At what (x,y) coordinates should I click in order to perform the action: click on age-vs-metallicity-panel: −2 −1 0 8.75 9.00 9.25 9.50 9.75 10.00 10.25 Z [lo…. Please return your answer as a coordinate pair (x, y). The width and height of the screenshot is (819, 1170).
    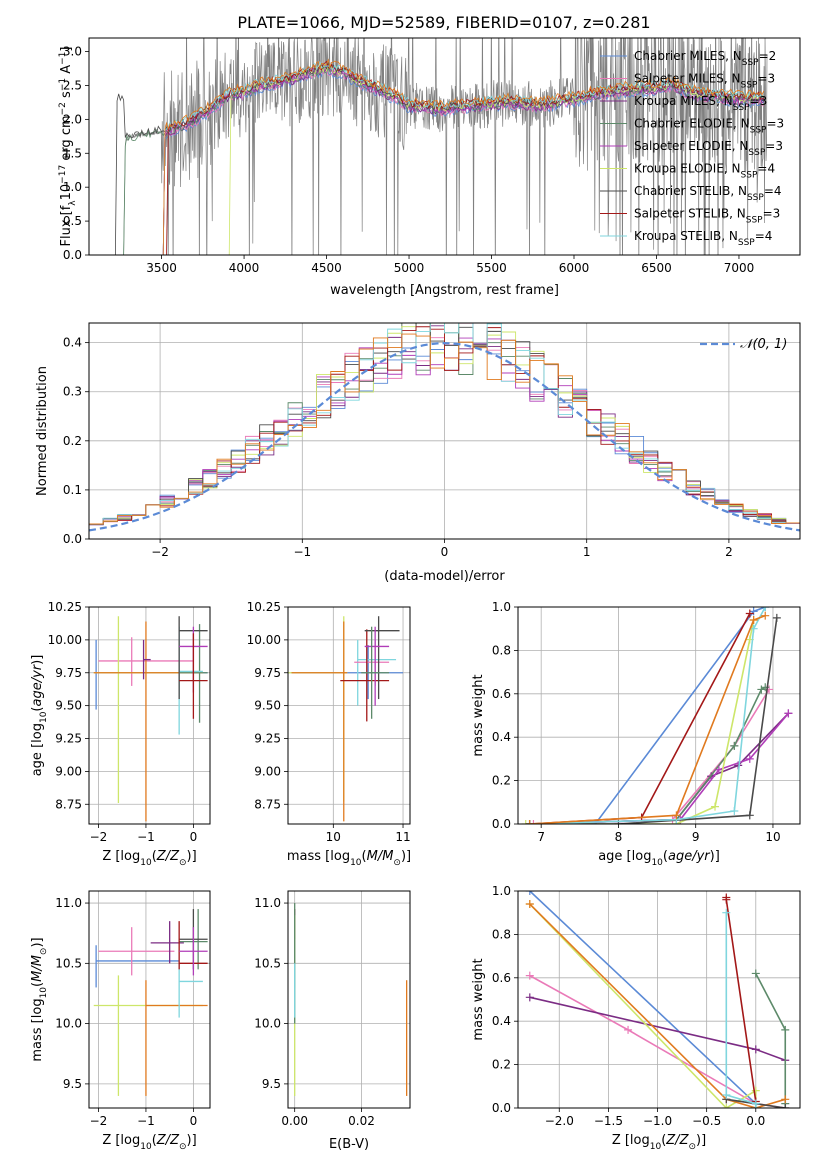
    Looking at the image, I should click on (120, 734).